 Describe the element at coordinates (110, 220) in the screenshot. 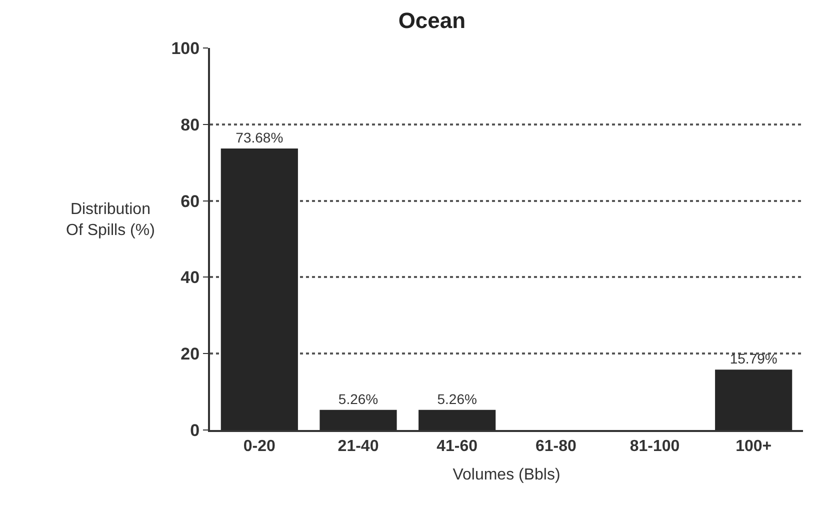

I see `y-axis-title: Distribution Of Spills (%)` at that location.